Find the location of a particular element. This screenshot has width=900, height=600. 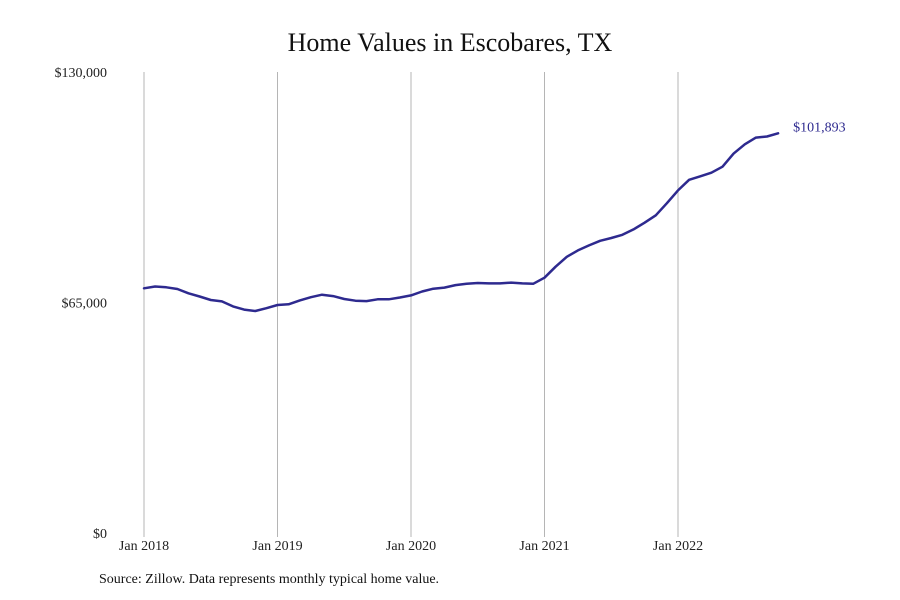

y-tick-label: $65,000 is located at coordinates (85, 304).